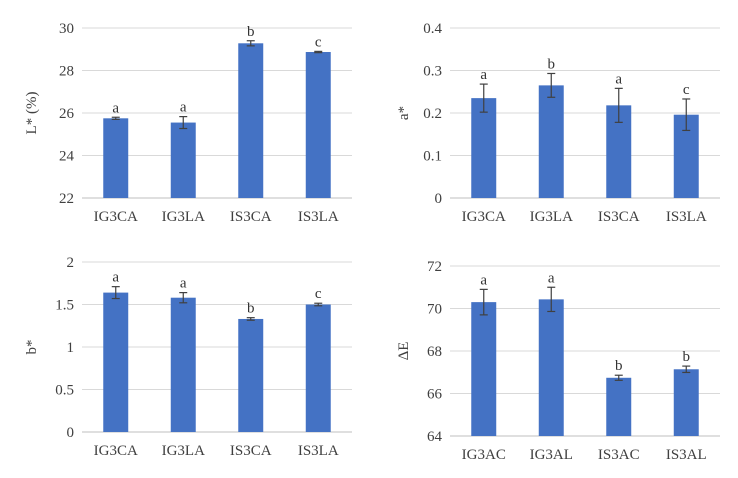  Describe the element at coordinates (434, 352) in the screenshot. I see `y-tick-label: 68` at that location.